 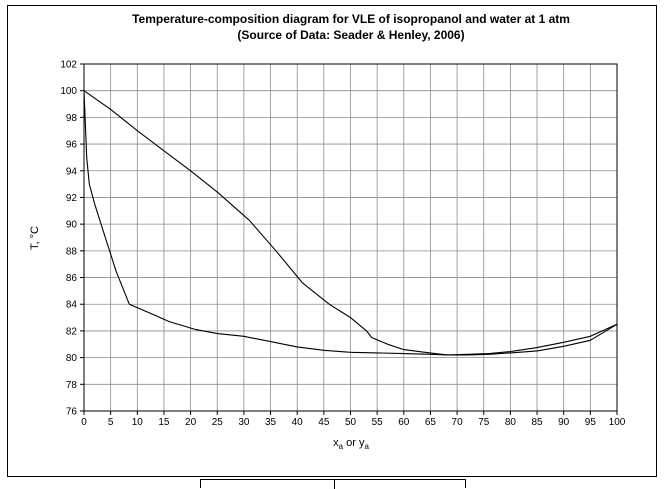 I want to click on tab-divider, so click(x=334, y=484).